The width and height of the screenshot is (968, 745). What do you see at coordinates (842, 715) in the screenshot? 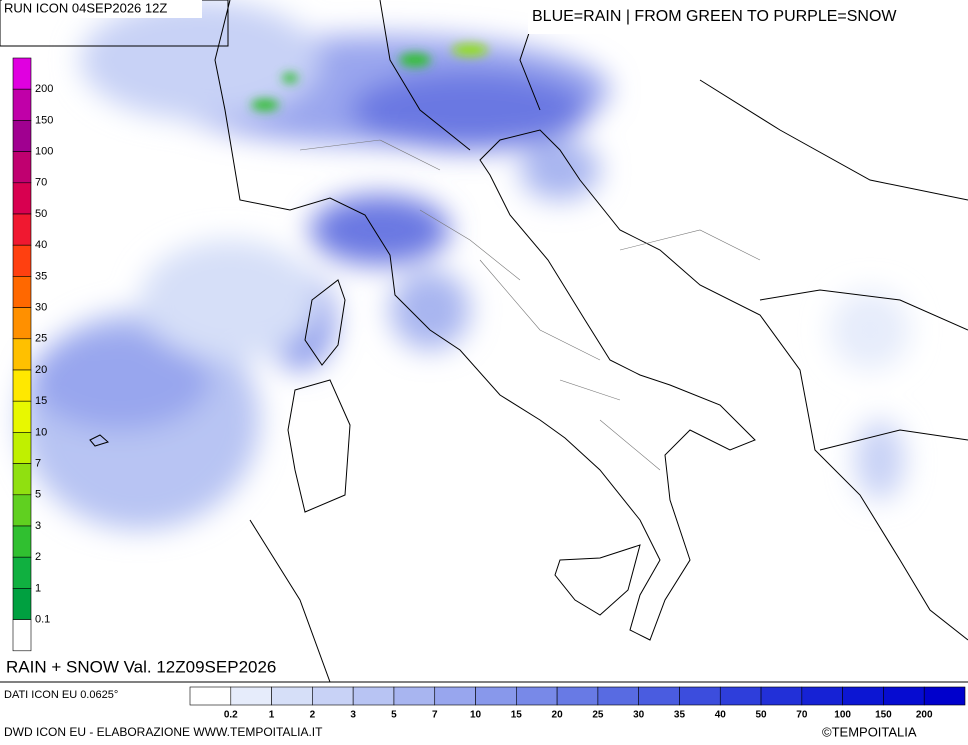
I see `rain-label: 100` at bounding box center [842, 715].